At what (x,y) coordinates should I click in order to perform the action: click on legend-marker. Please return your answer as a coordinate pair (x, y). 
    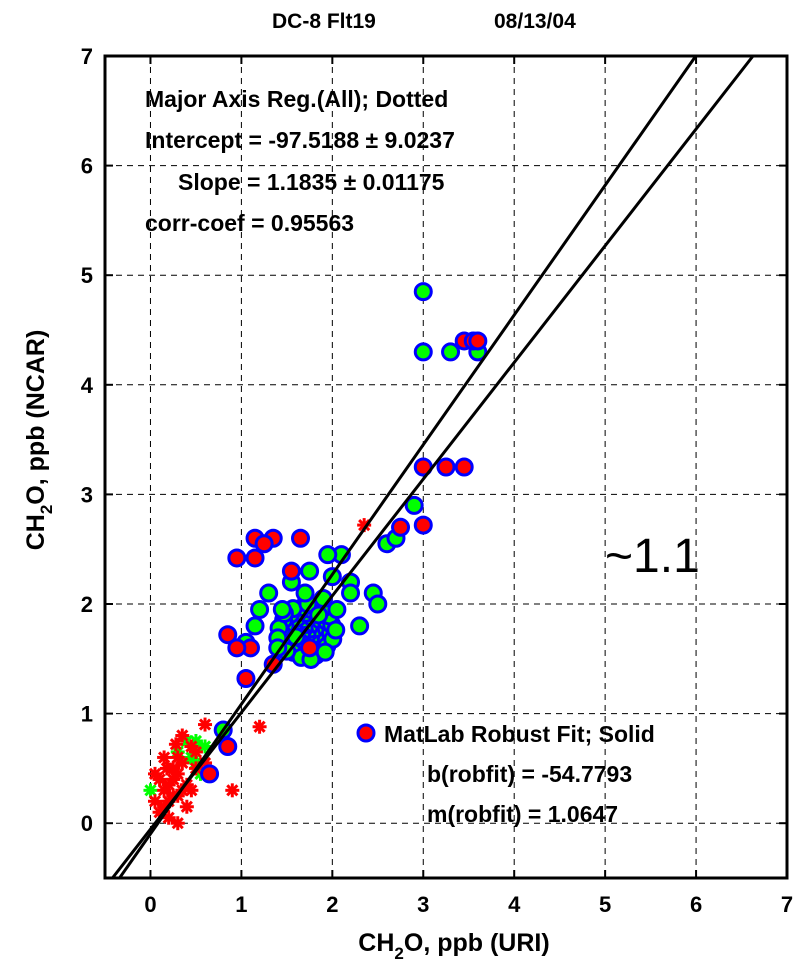
    Looking at the image, I should click on (366, 733).